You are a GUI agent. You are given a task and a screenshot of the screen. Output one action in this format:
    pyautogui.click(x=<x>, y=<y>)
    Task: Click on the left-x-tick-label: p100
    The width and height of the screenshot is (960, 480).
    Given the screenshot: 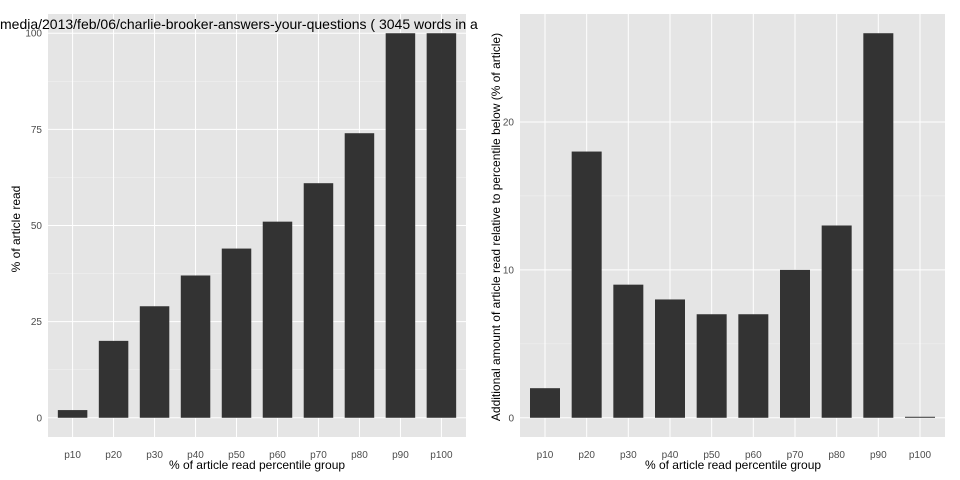 What is the action you would take?
    pyautogui.click(x=441, y=455)
    